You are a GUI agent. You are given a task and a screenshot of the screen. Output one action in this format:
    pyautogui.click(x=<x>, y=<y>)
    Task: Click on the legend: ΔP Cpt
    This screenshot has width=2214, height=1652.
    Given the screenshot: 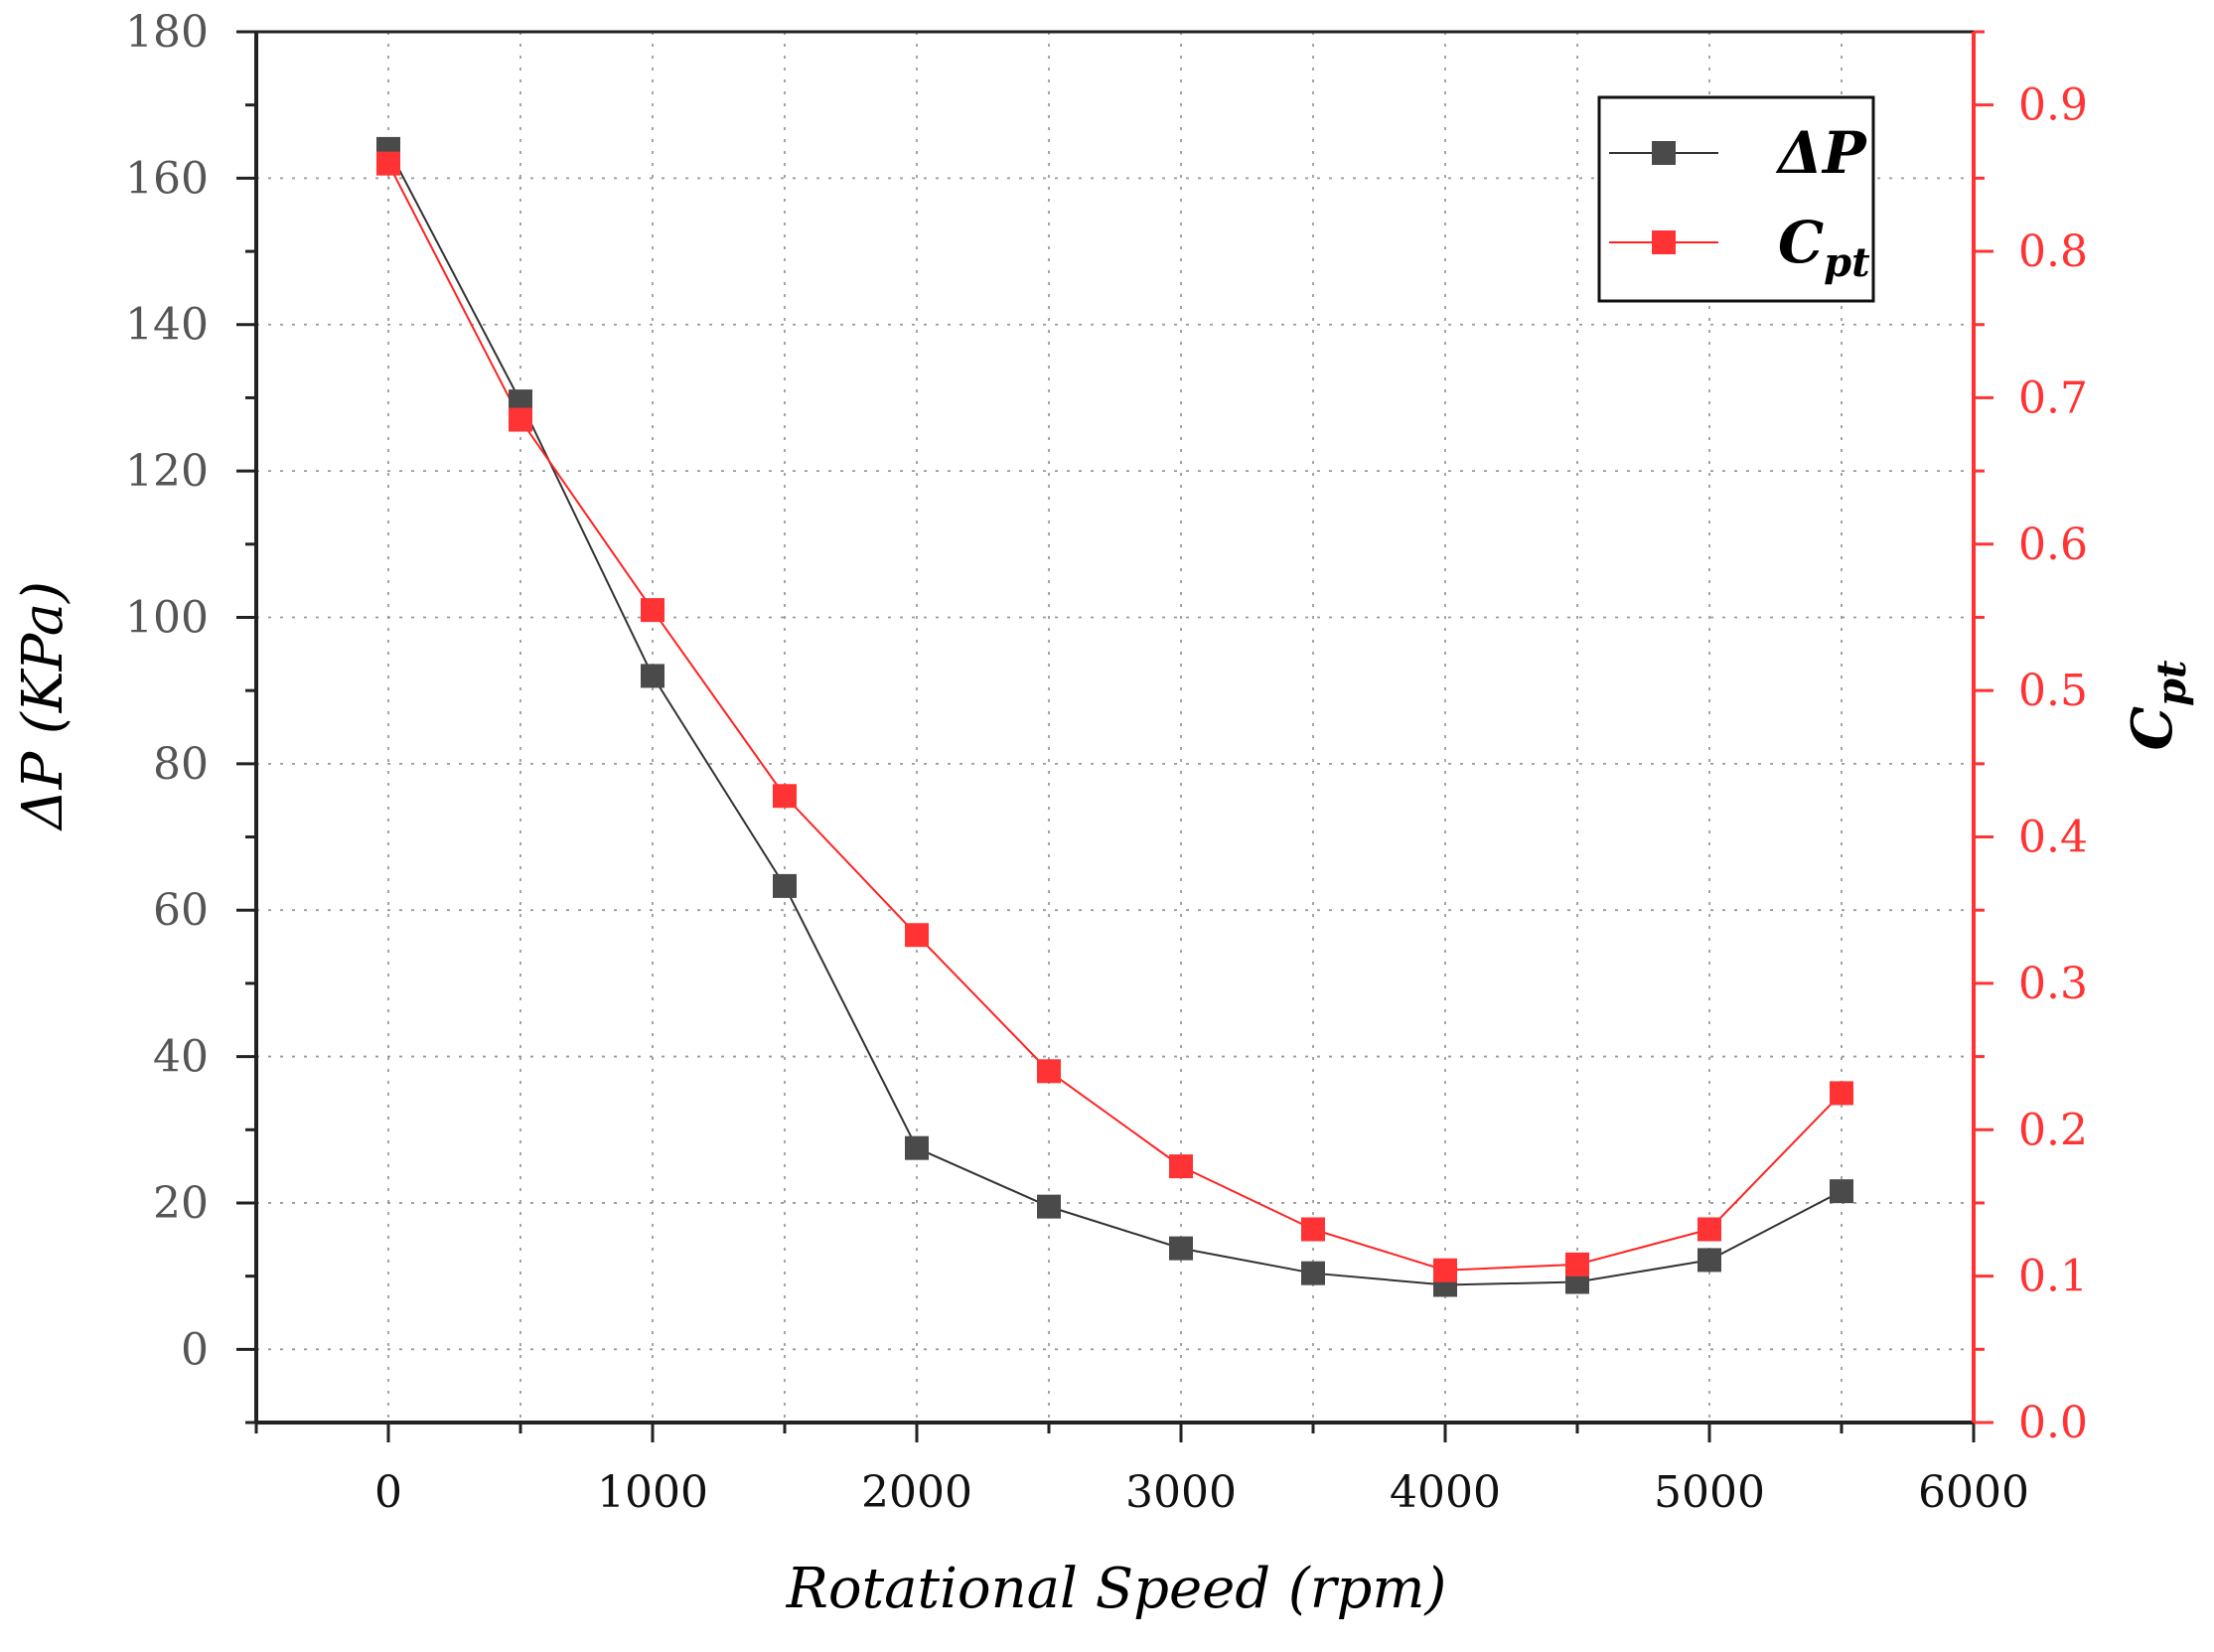 What is the action you would take?
    pyautogui.click(x=1736, y=199)
    